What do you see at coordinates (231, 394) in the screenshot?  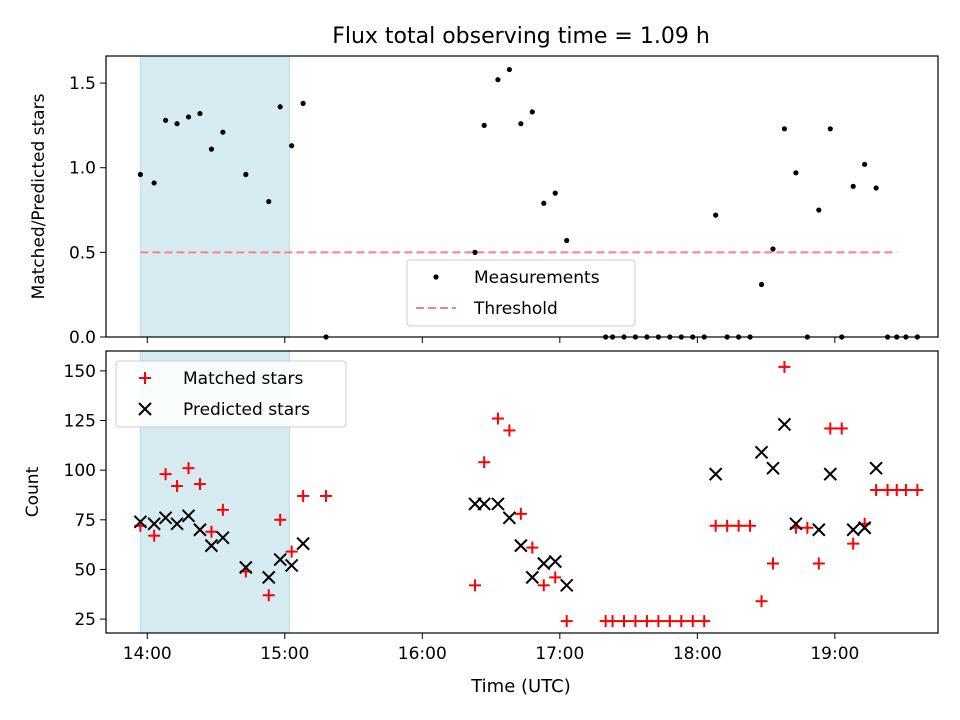 I see `legend: Matched stars Predicted stars` at bounding box center [231, 394].